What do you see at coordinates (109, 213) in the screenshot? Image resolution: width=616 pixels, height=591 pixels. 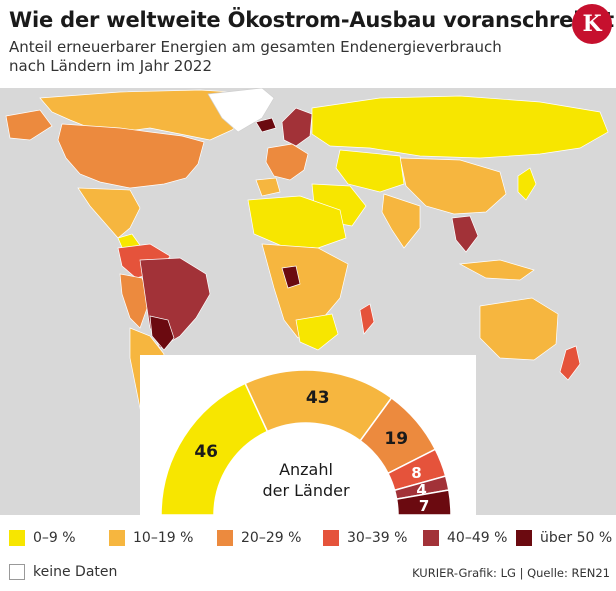 I see `map-mexico` at bounding box center [109, 213].